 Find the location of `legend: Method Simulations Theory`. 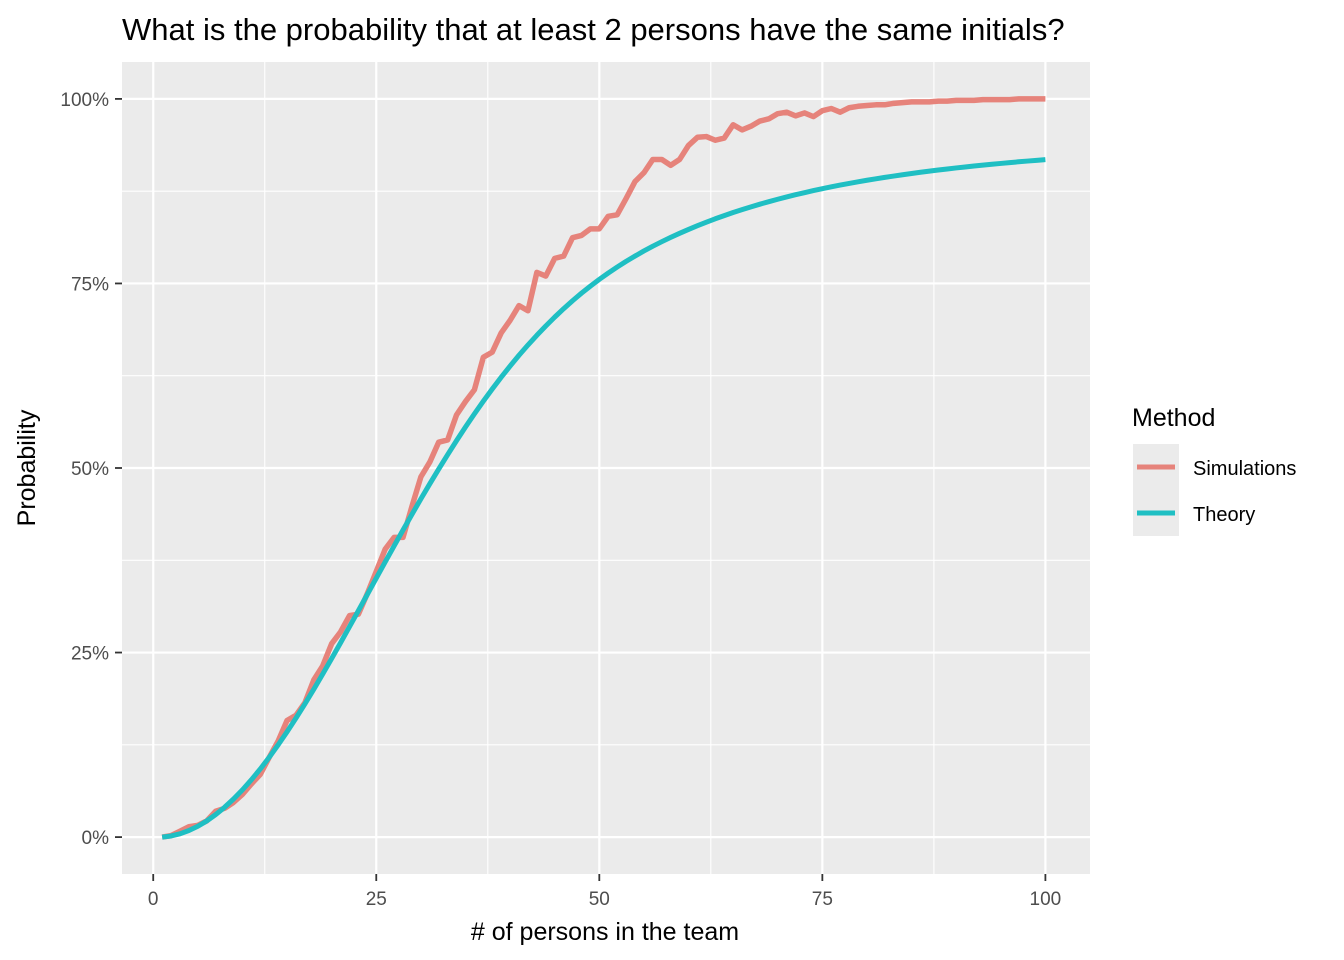

legend: Method Simulations Theory is located at coordinates (1214, 470).